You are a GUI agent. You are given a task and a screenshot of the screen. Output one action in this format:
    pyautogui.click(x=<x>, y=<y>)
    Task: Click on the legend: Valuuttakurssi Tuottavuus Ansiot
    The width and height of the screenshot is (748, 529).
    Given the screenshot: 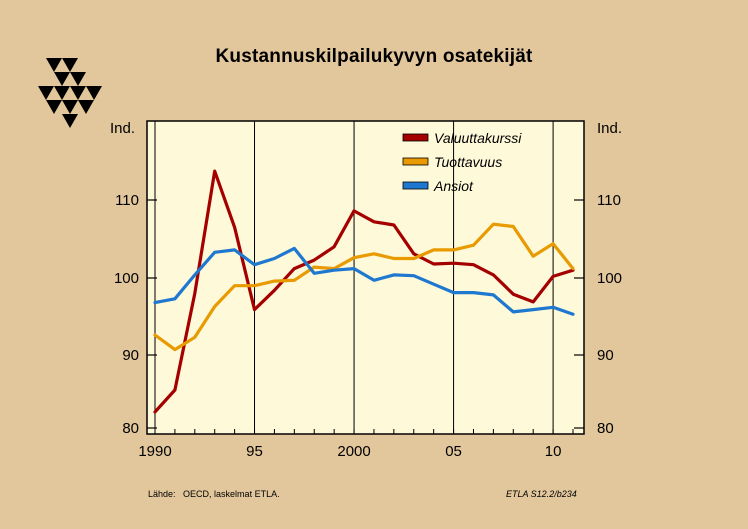 What is the action you would take?
    pyautogui.click(x=462, y=162)
    